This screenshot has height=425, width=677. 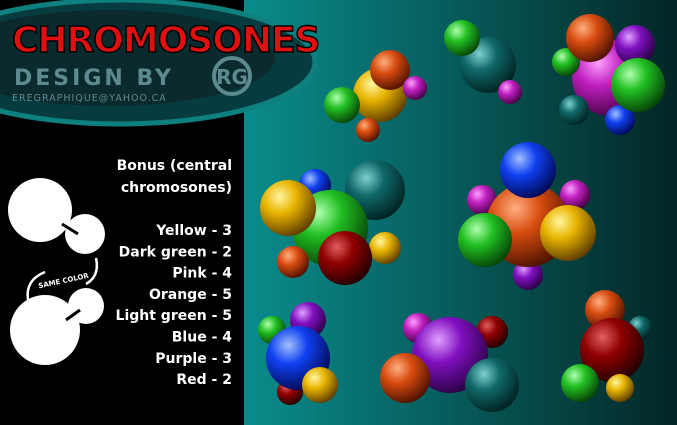 I want to click on score-line: Light green - 5, so click(x=174, y=316).